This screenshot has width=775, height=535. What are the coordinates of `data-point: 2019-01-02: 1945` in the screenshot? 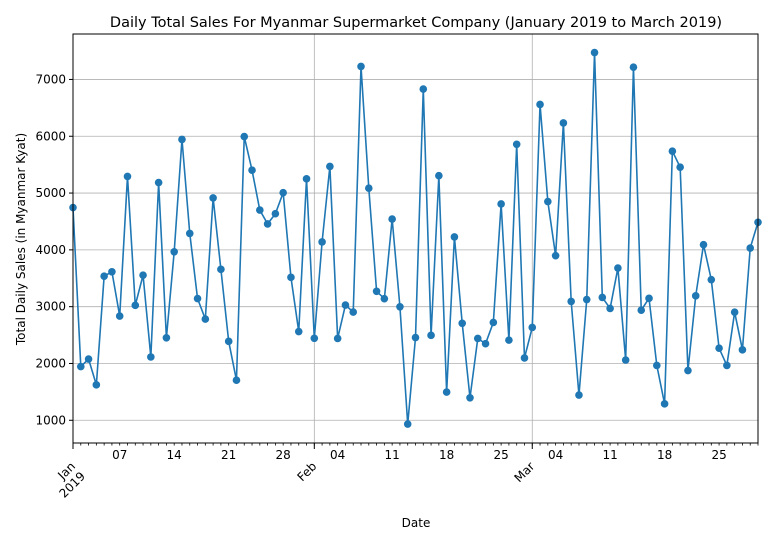 It's located at (80, 366).